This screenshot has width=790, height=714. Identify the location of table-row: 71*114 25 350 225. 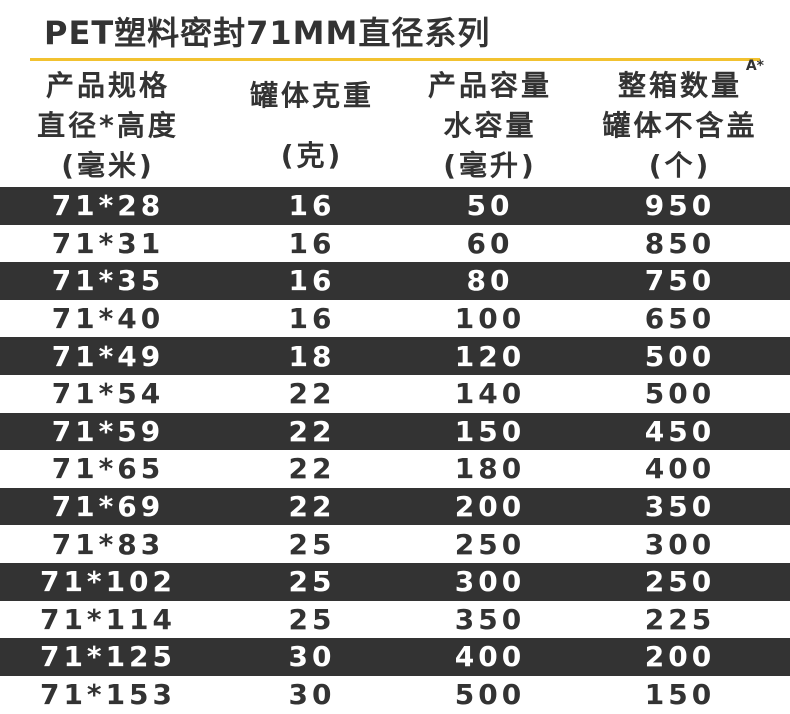
(395, 619).